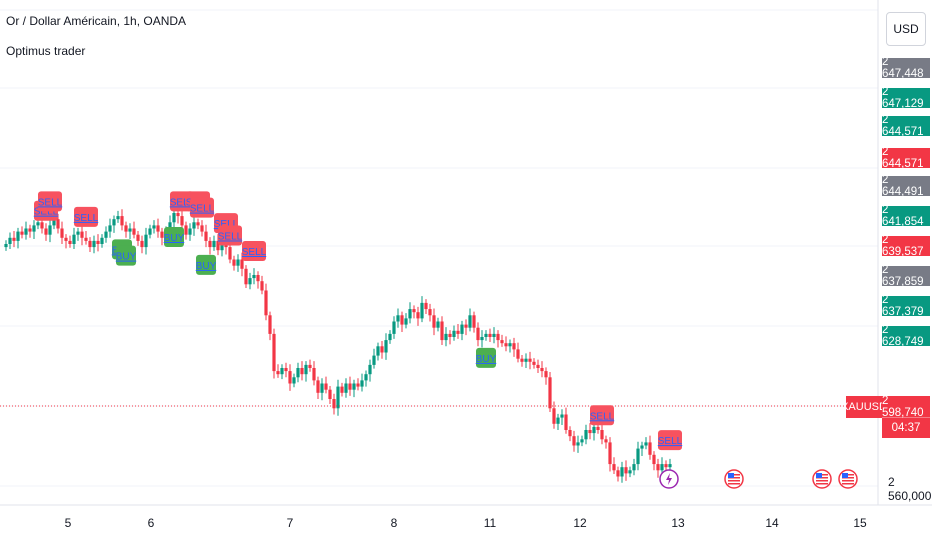 This screenshot has height=550, width=932. I want to click on sell-signal-12: SELL, so click(254, 250).